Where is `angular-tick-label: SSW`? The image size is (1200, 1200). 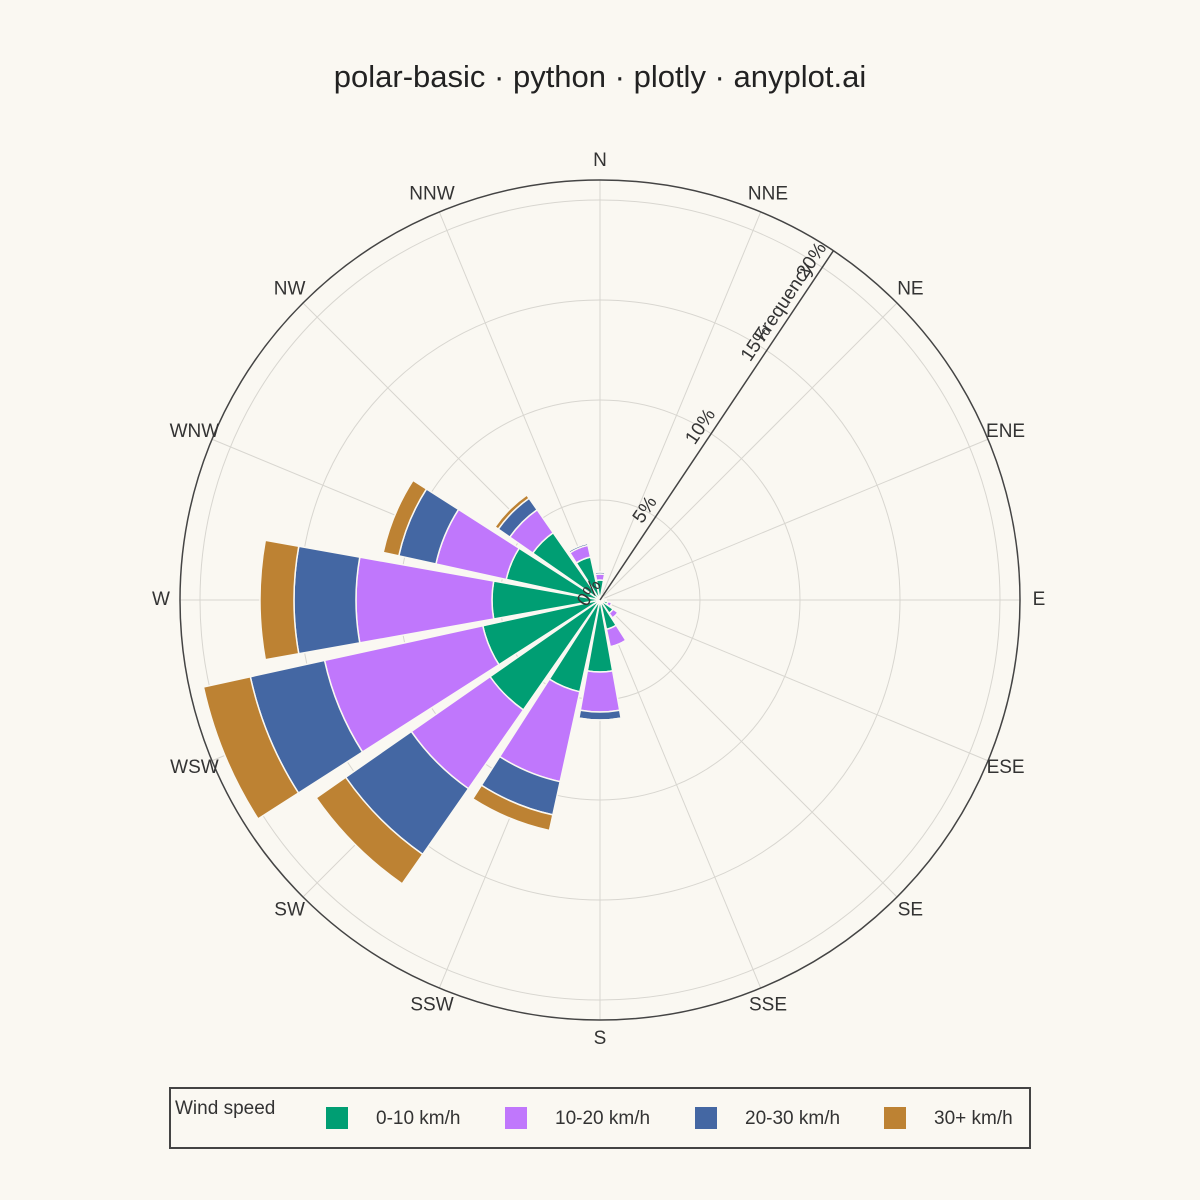 angular-tick-label: SSW is located at coordinates (431, 1005).